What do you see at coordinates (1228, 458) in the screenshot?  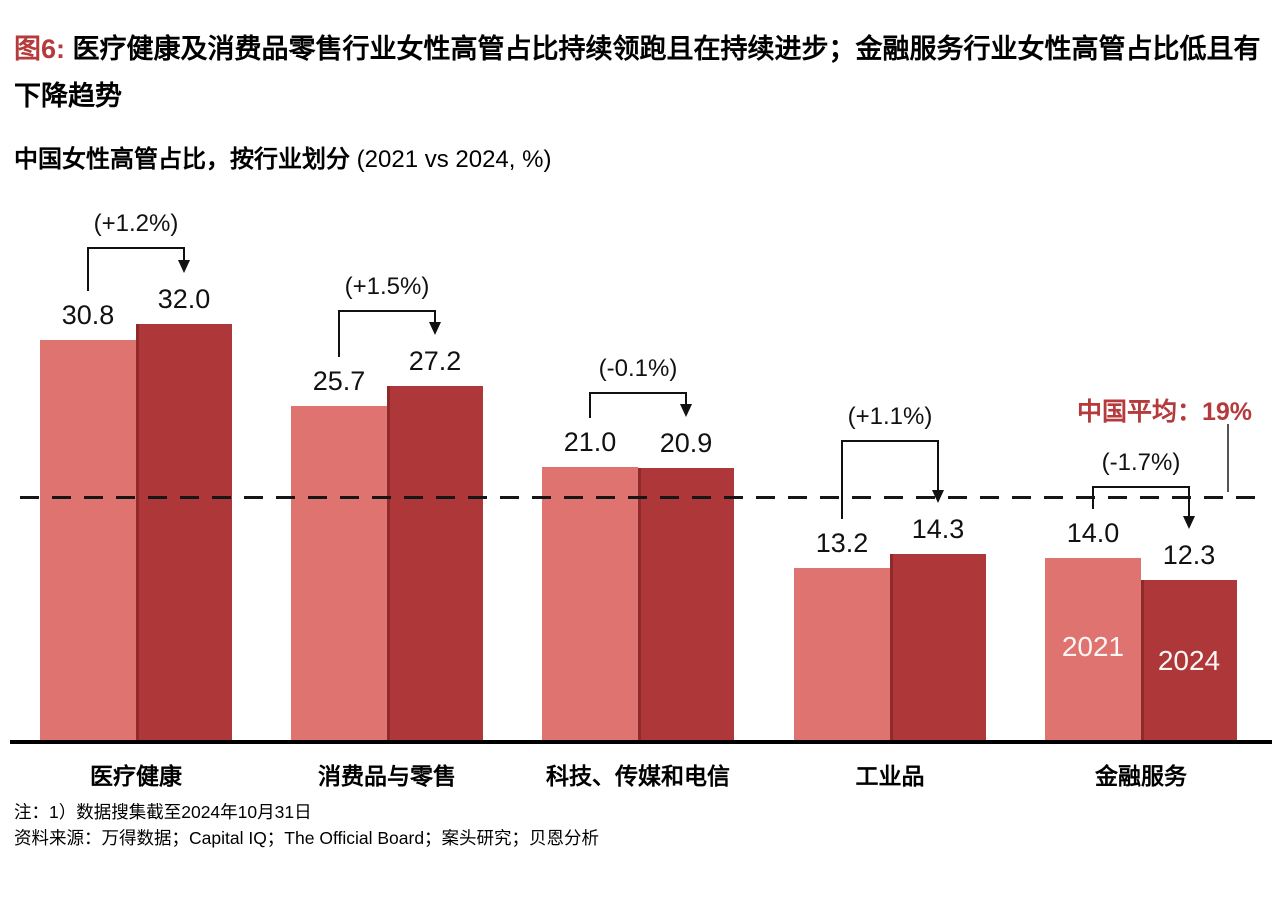 I see `average-pointer-line` at bounding box center [1228, 458].